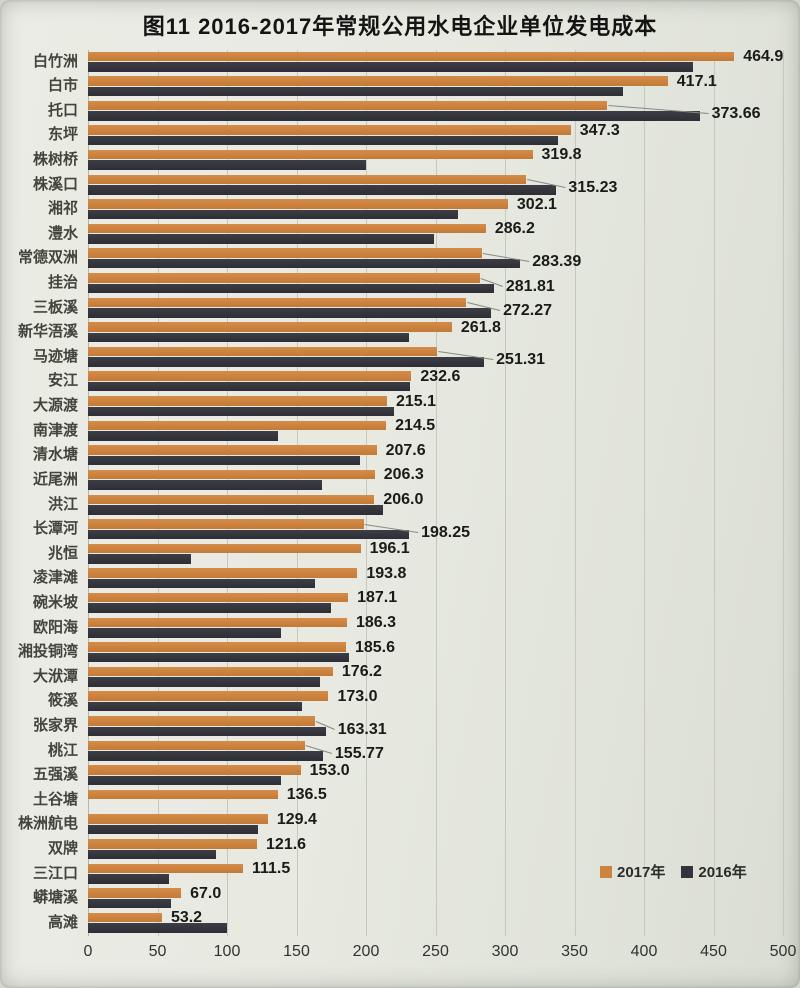  What do you see at coordinates (55, 676) in the screenshot?
I see `category-label: 大洑潭` at bounding box center [55, 676].